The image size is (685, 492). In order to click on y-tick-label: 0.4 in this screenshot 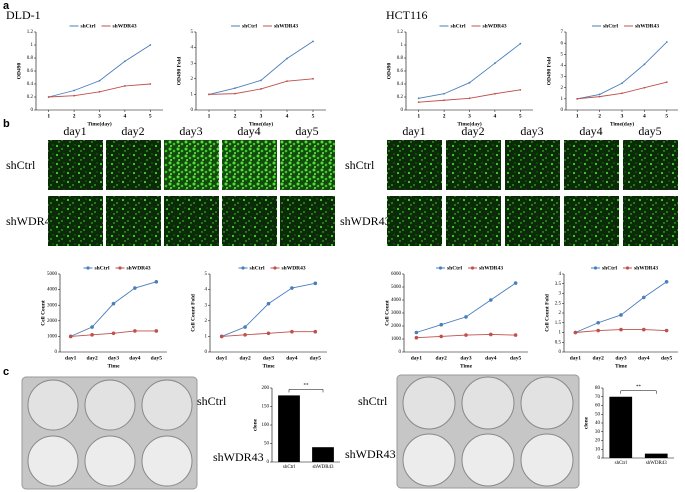, I will do `click(400, 84)`.